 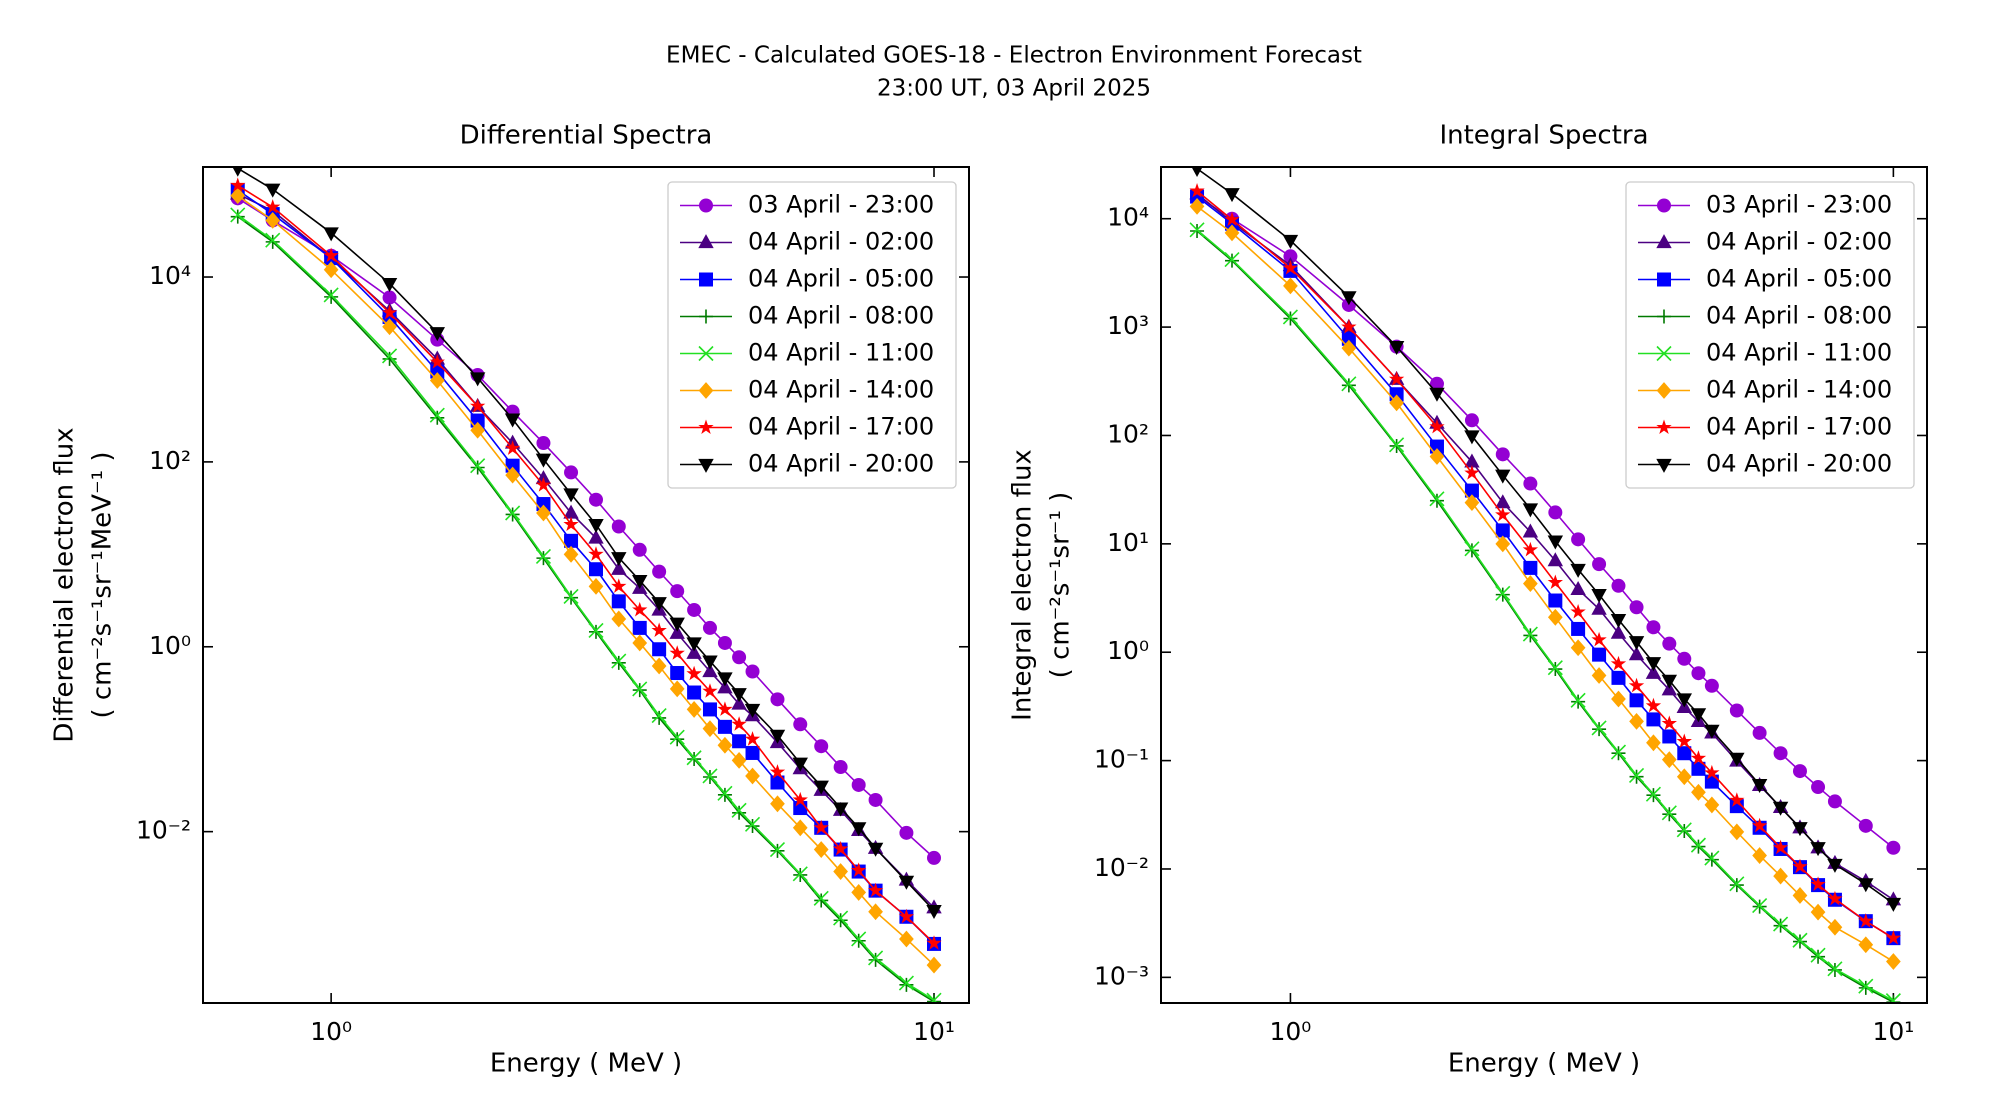 What do you see at coordinates (1799, 316) in the screenshot?
I see `legend-label: 04 April - 08:00` at bounding box center [1799, 316].